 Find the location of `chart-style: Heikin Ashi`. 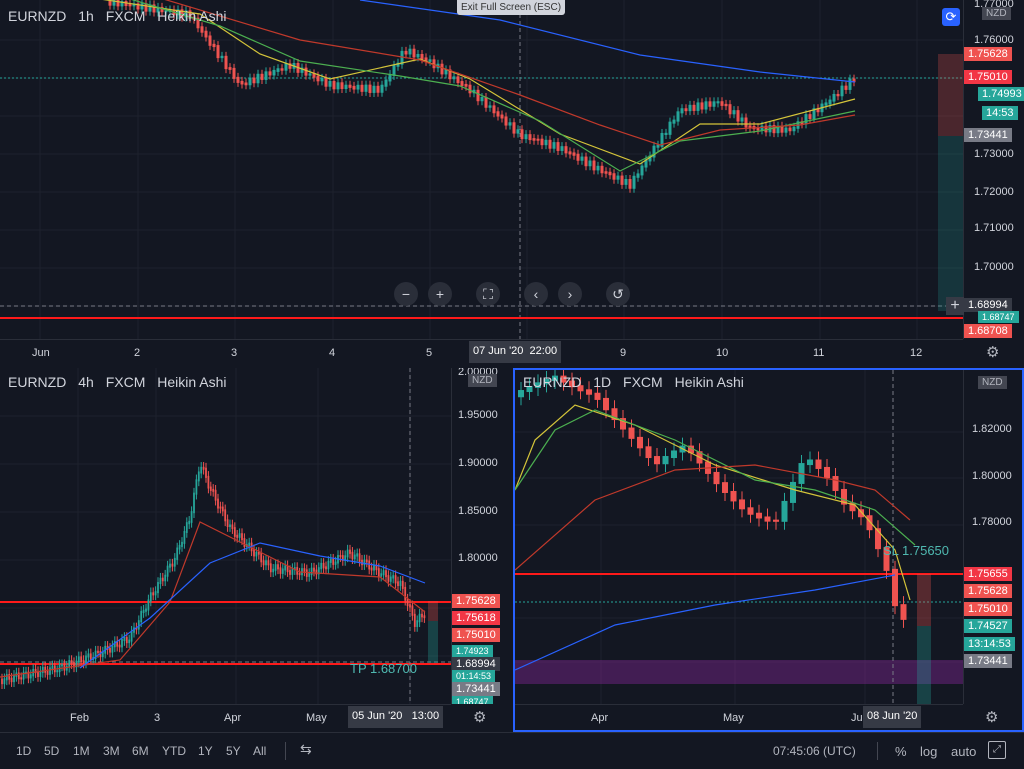

chart-style: Heikin Ashi is located at coordinates (192, 16).